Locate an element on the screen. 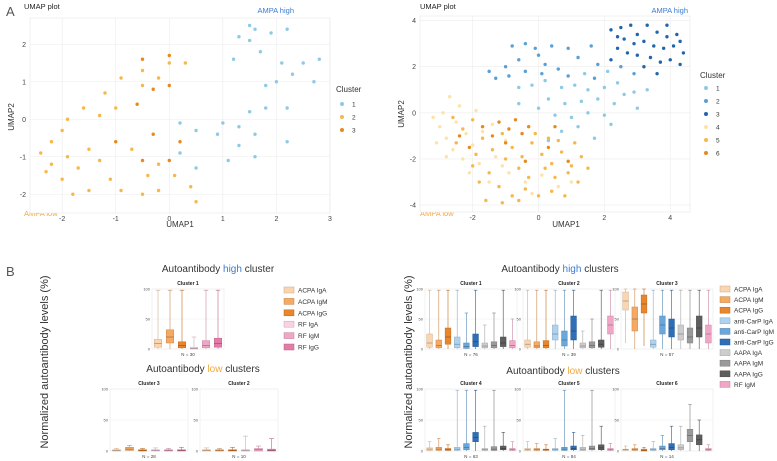  boxplot-n-label: N = 57 is located at coordinates (667, 354).